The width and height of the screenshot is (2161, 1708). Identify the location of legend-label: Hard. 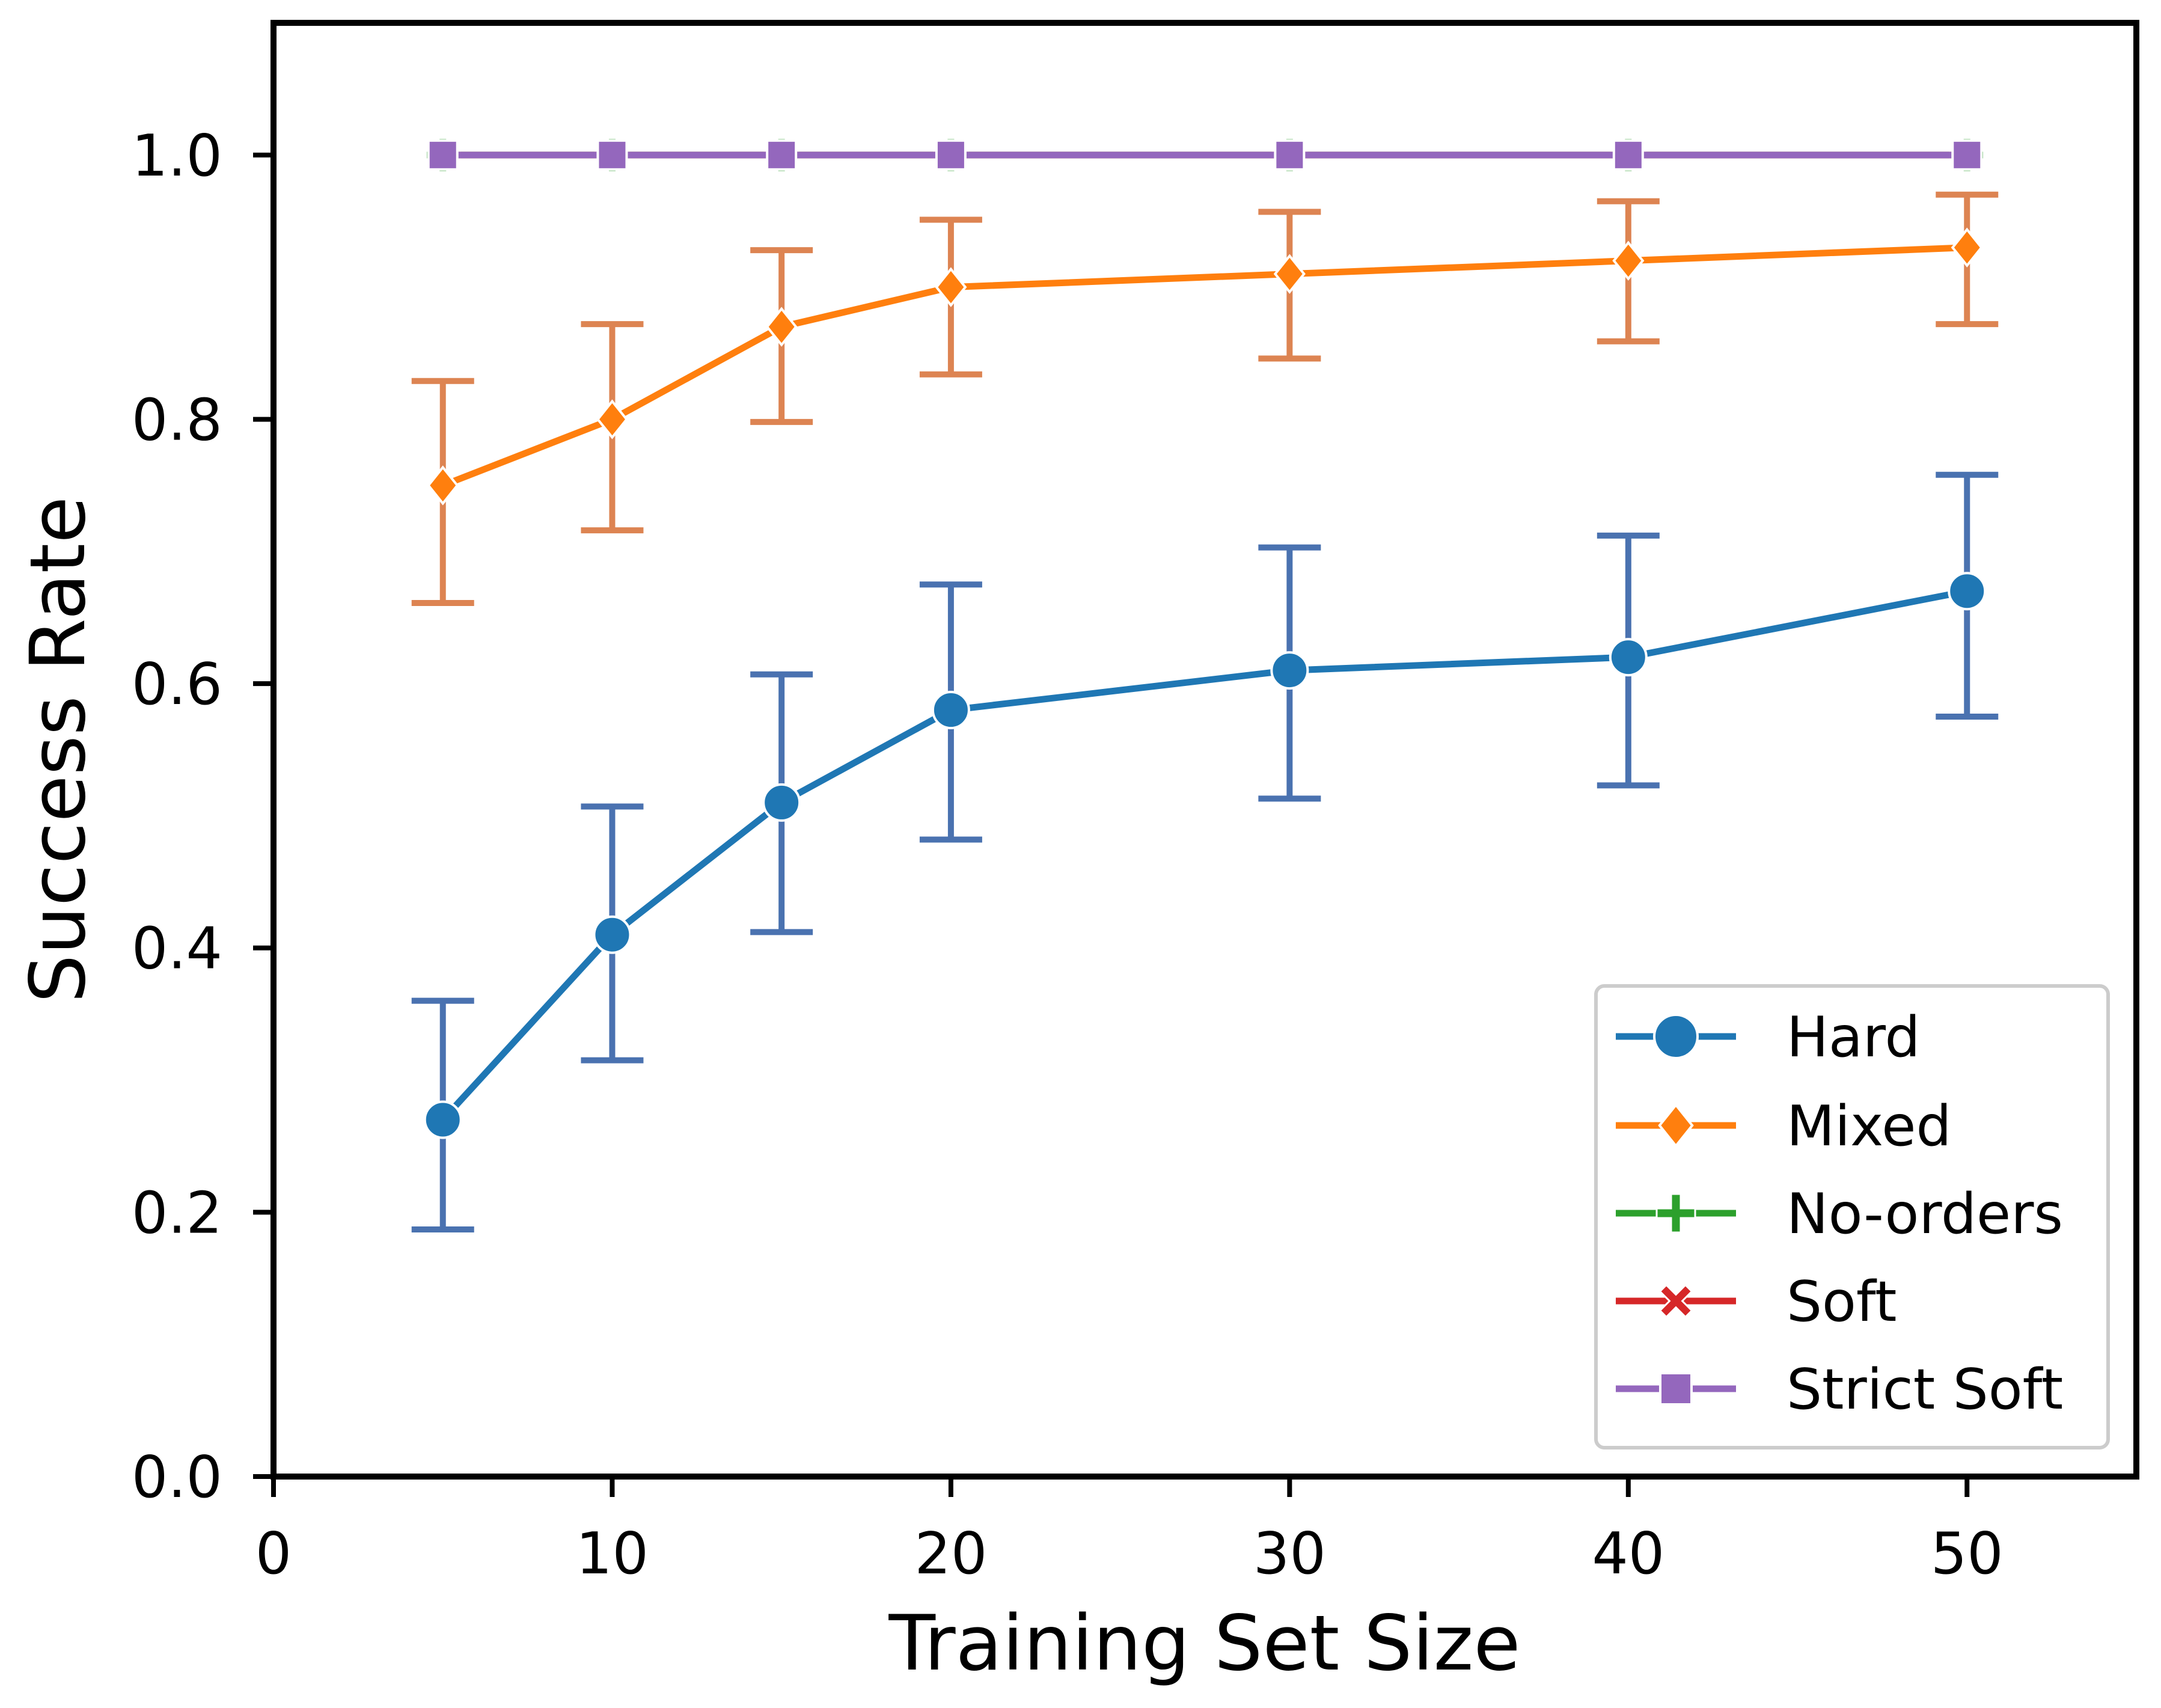
(1854, 1037).